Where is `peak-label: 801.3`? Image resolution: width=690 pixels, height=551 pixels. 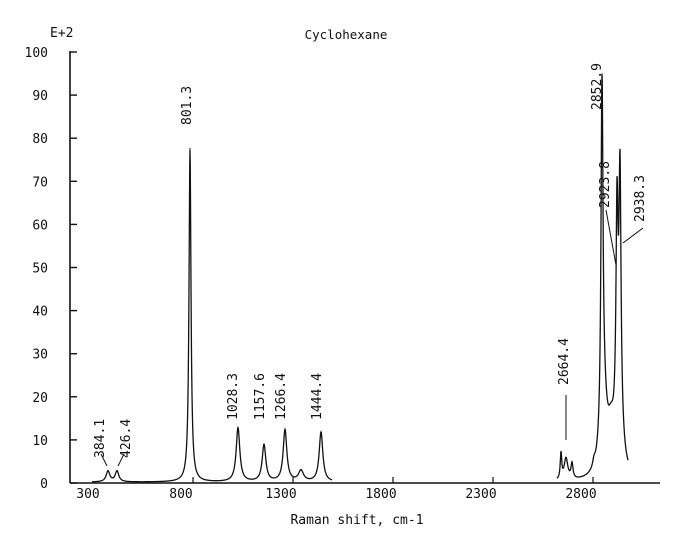 peak-label: 801.3 is located at coordinates (187, 105).